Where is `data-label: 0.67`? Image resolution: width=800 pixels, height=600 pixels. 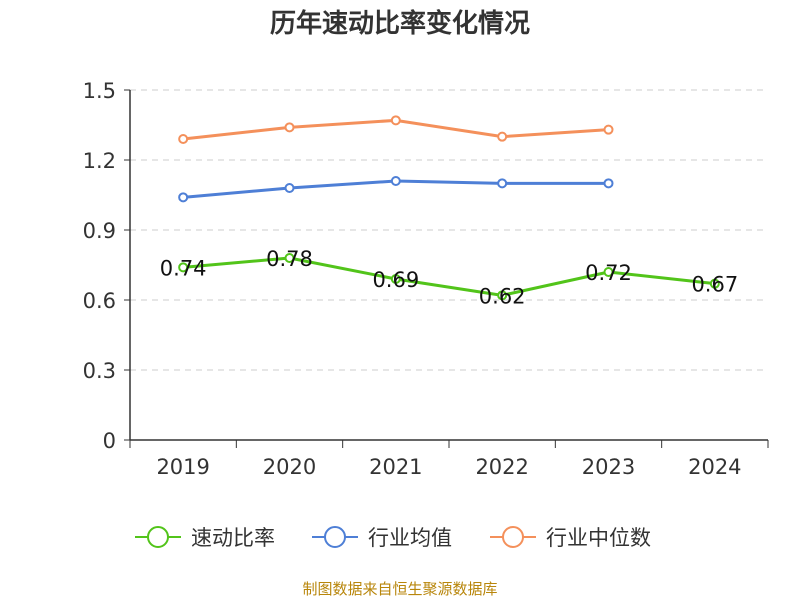
data-label: 0.67 is located at coordinates (714, 285).